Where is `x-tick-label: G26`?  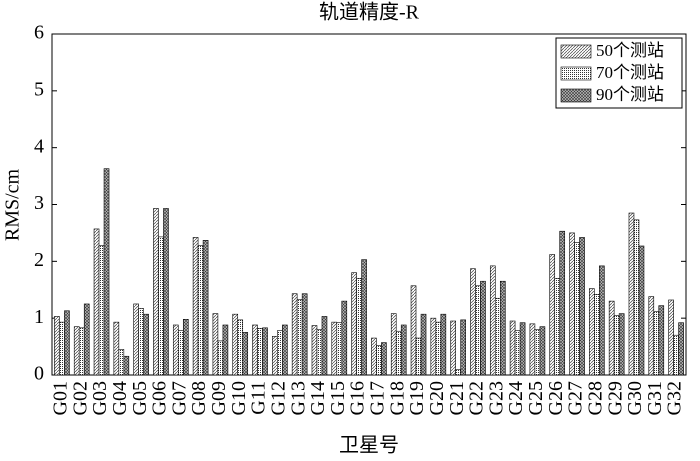
x-tick-label: G26 is located at coordinates (556, 398).